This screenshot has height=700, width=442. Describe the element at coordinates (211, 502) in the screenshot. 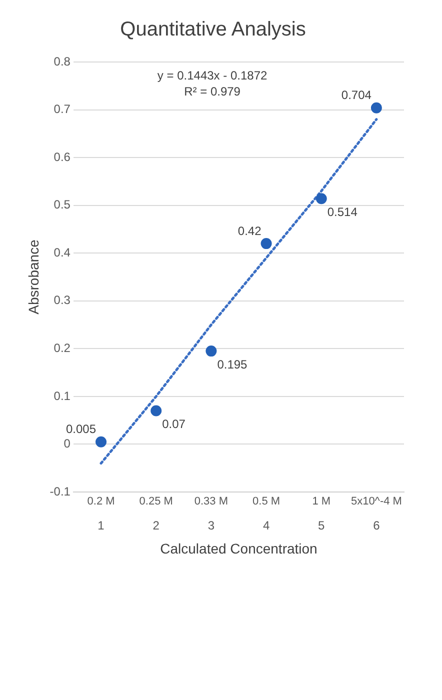

I see `x-tick-label: 0.33 M` at that location.